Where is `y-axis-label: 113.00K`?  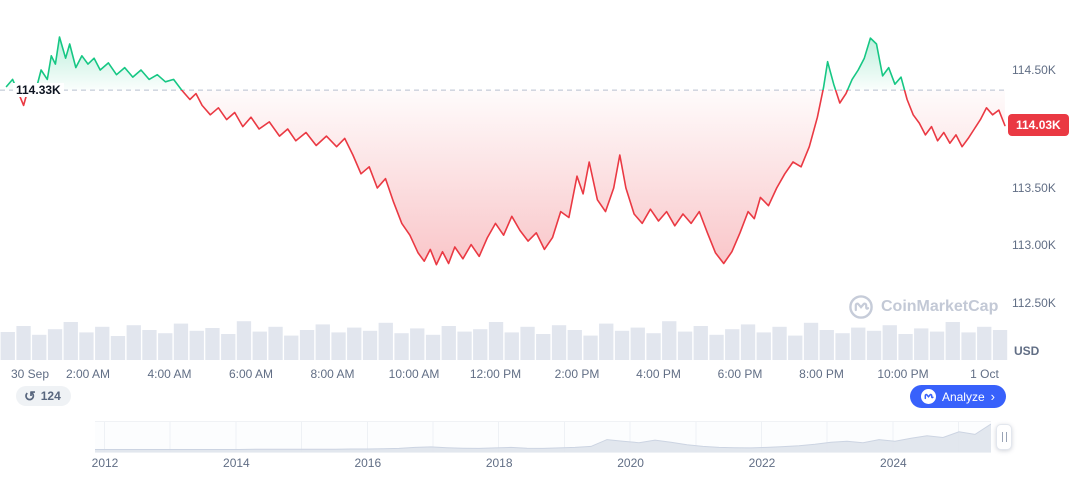 y-axis-label: 113.00K is located at coordinates (1034, 245).